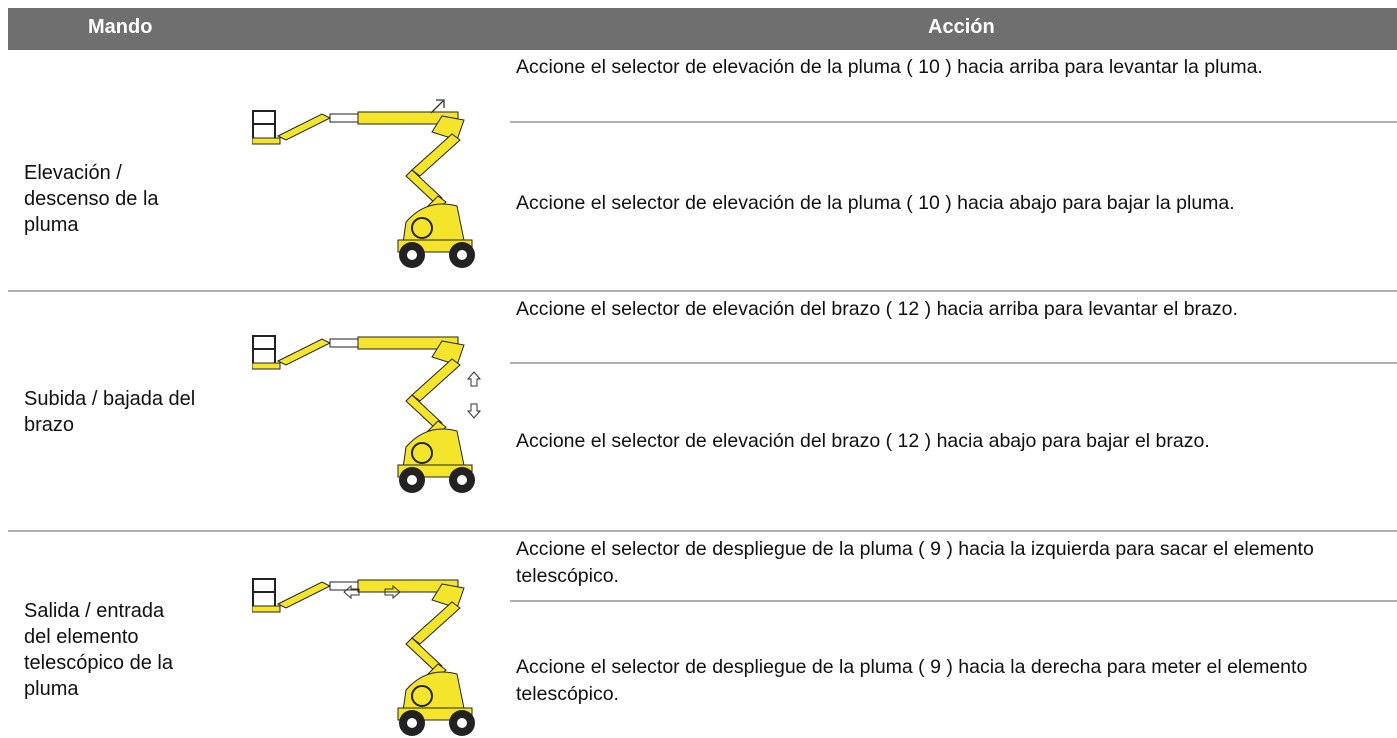 This screenshot has height=738, width=1397. Describe the element at coordinates (120, 27) in the screenshot. I see `column-header: Mando` at that location.